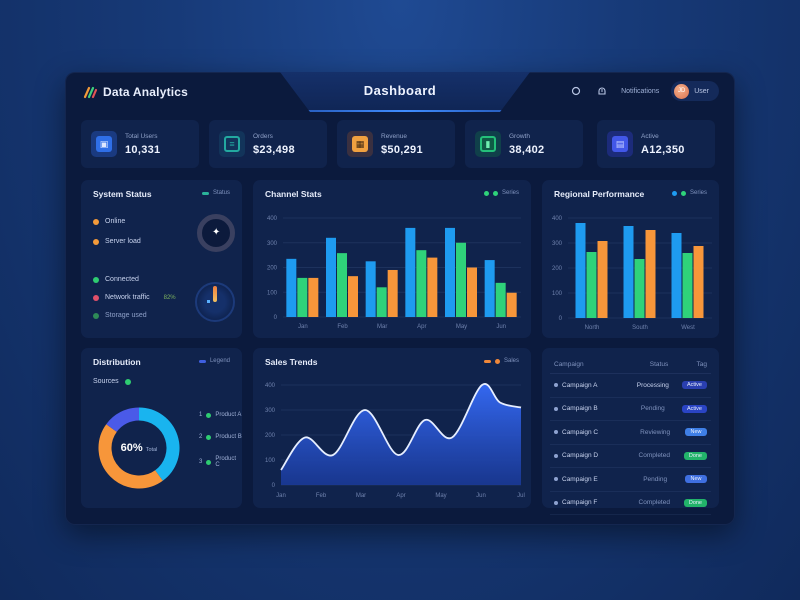 Image resolution: width=800 pixels, height=600 pixels. I want to click on status-item: Storage used, so click(120, 315).